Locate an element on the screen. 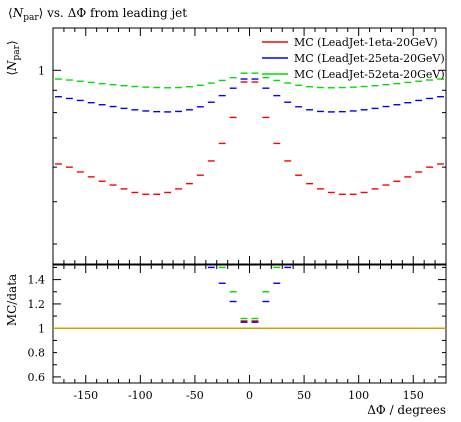 The image size is (461, 422). ratio-y-tick-label: 1.4 is located at coordinates (37, 280).